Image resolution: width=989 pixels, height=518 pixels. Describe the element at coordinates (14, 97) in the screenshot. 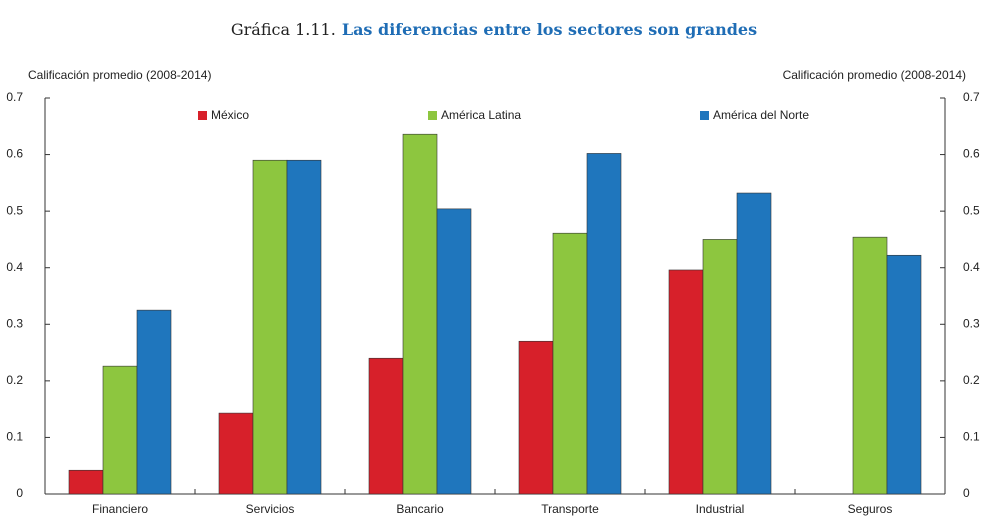

I see `y-tick-label: 0.7` at that location.